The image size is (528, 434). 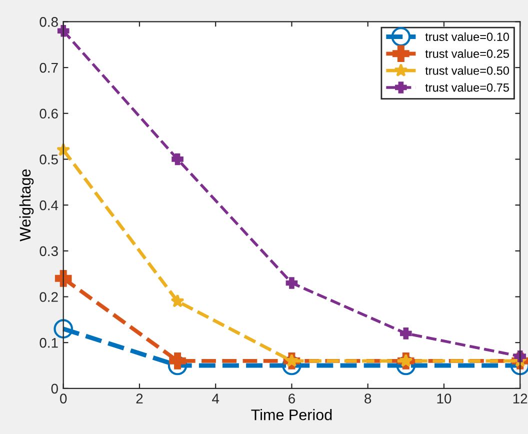 I want to click on x-tick-label: 0, so click(x=63, y=399).